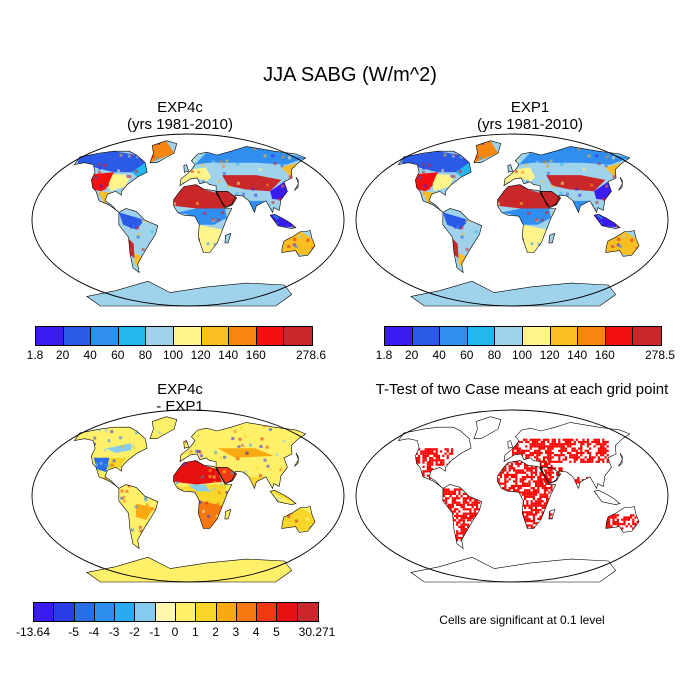  I want to click on coastline-samerica, so click(462, 241).